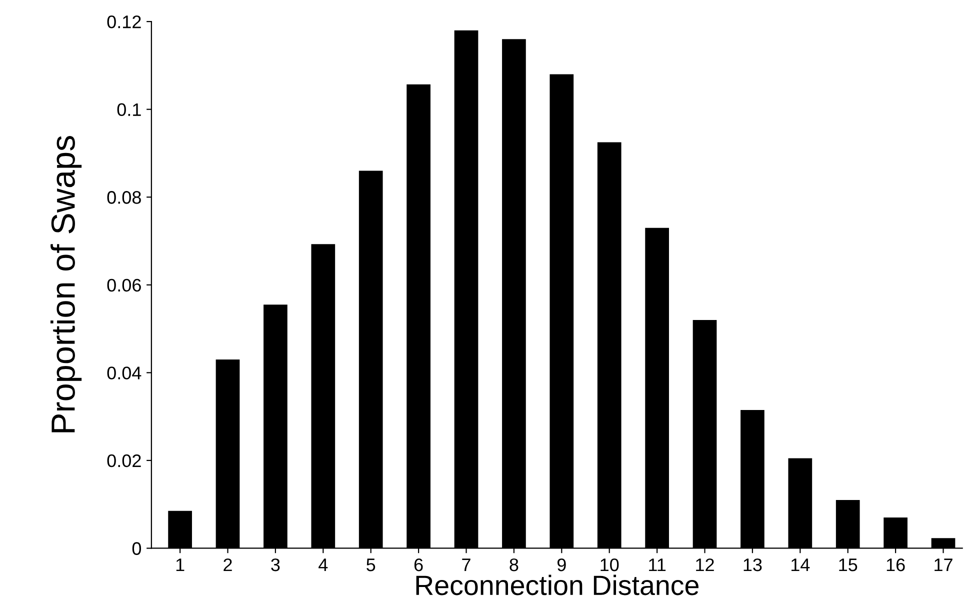 Image resolution: width=977 pixels, height=616 pixels. I want to click on y-tick-label: 0.04, so click(124, 373).